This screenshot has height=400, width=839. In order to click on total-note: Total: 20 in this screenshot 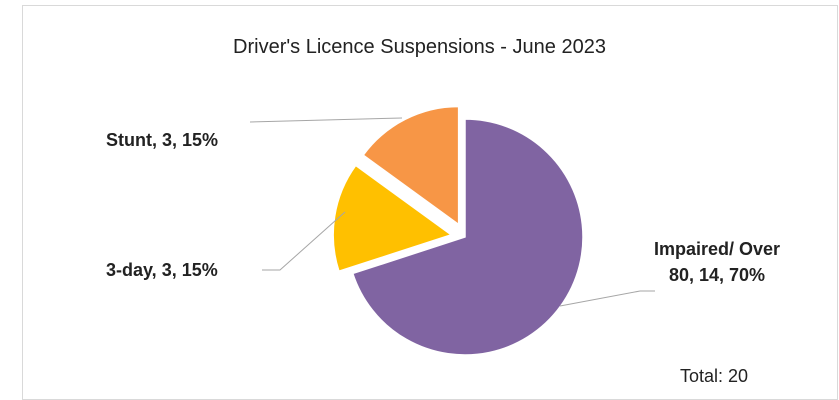, I will do `click(714, 376)`.